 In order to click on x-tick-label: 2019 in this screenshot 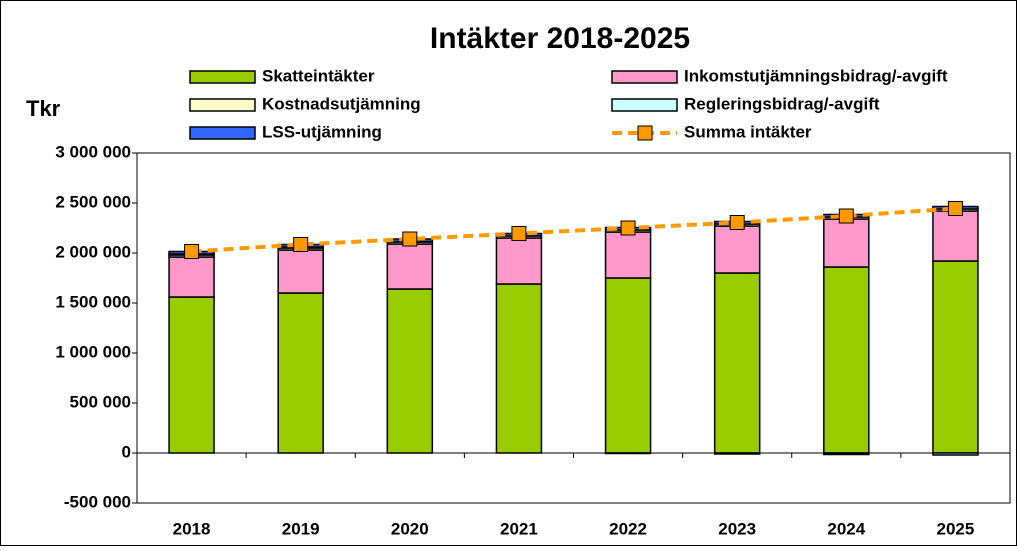, I will do `click(301, 528)`.